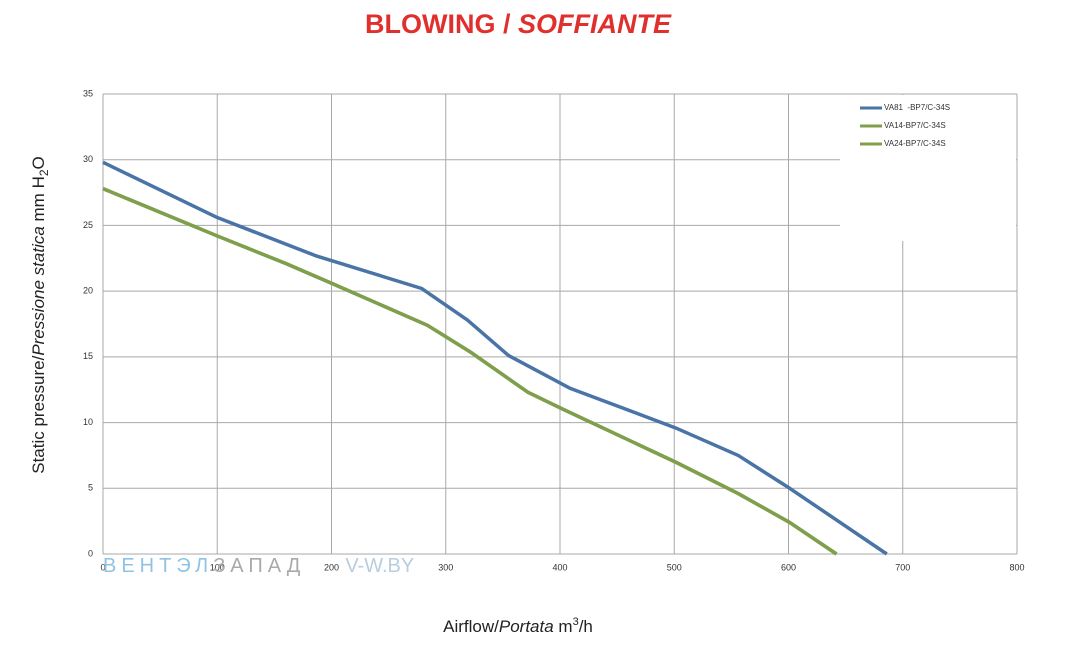 Image resolution: width=1083 pixels, height=646 pixels. Describe the element at coordinates (88, 356) in the screenshot. I see `y-tick-label: 15` at that location.